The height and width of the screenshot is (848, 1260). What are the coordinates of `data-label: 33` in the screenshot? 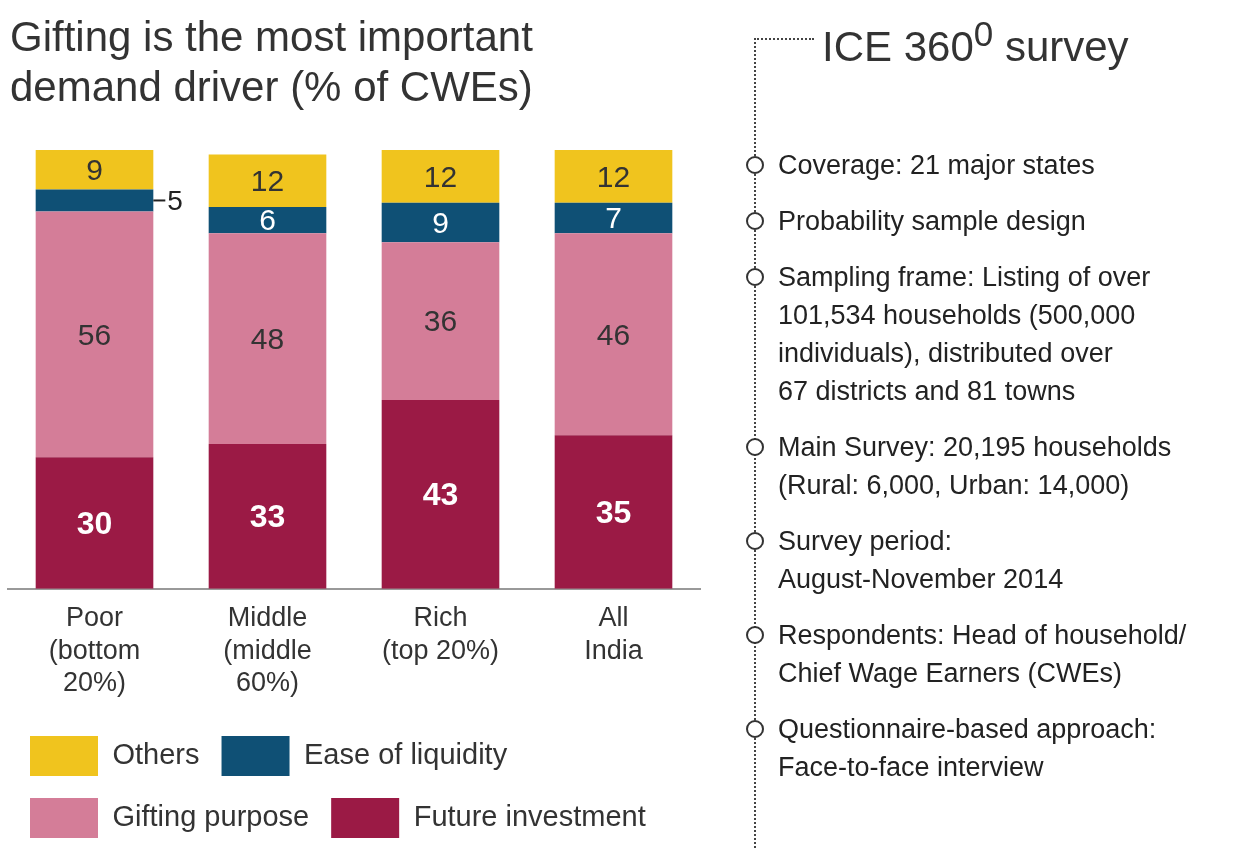 It's located at (267, 516).